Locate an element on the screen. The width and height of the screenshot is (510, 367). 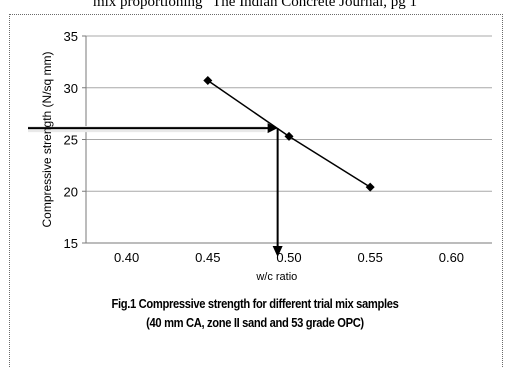
y-tick-label: 25 is located at coordinates (71, 140).